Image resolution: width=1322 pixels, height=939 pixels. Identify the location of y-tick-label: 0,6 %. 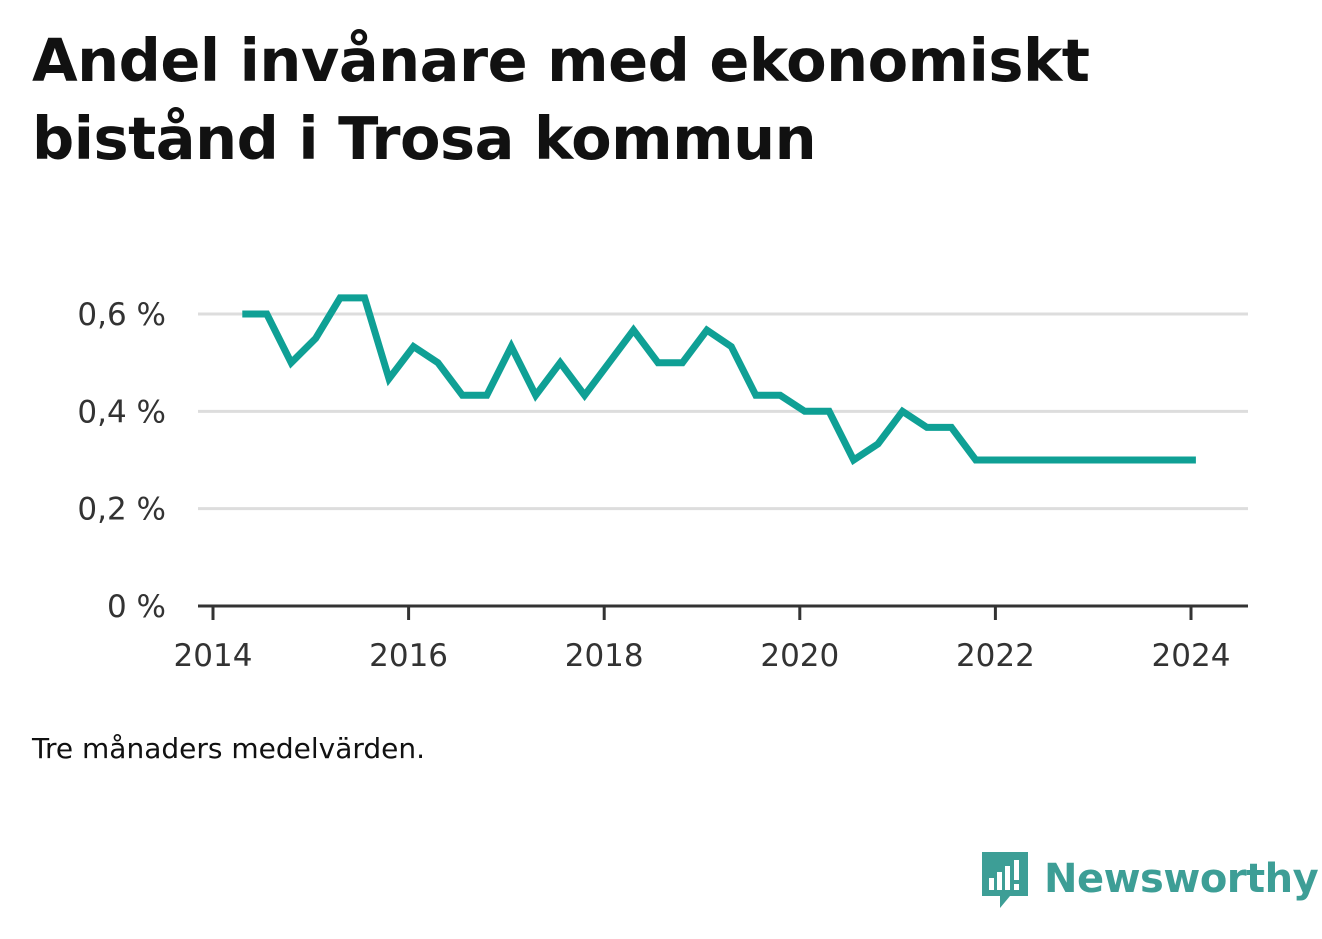
(121, 315).